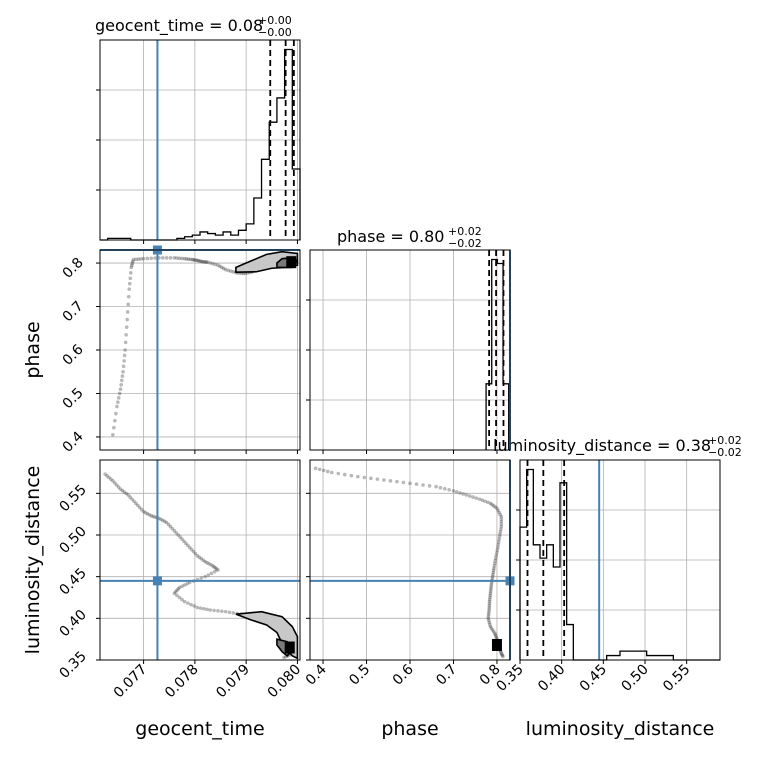 This screenshot has height=764, width=760. Describe the element at coordinates (200, 140) in the screenshot. I see `hist-panel-geocent_time-frame` at that location.